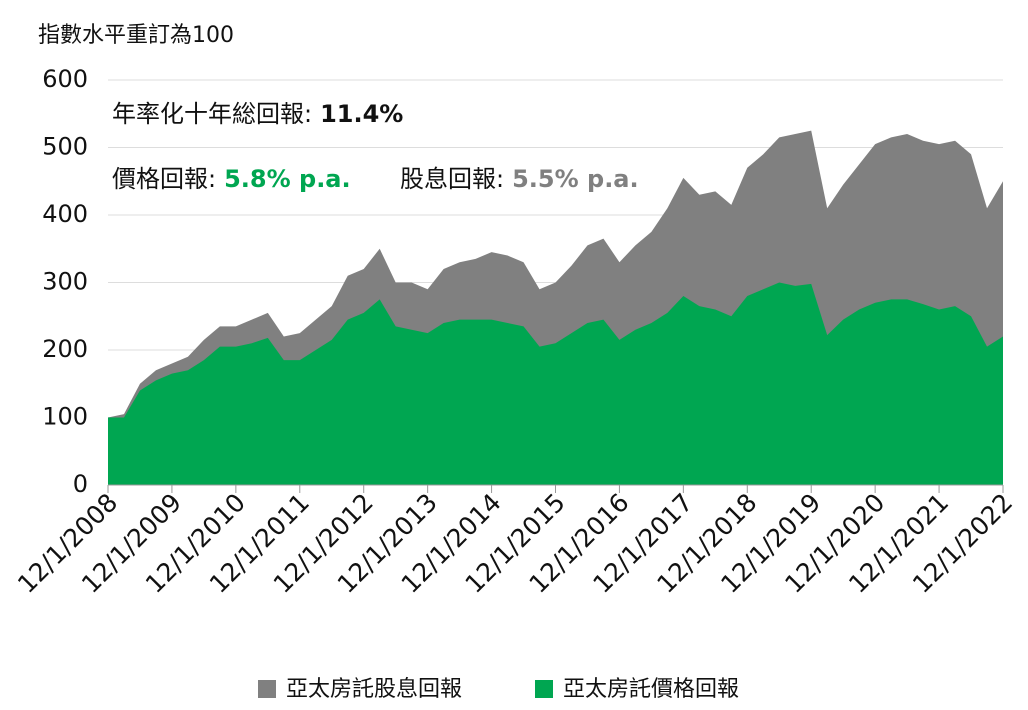  What do you see at coordinates (651, 689) in the screenshot?
I see `legend-label: 亞太房託價格回報` at bounding box center [651, 689].